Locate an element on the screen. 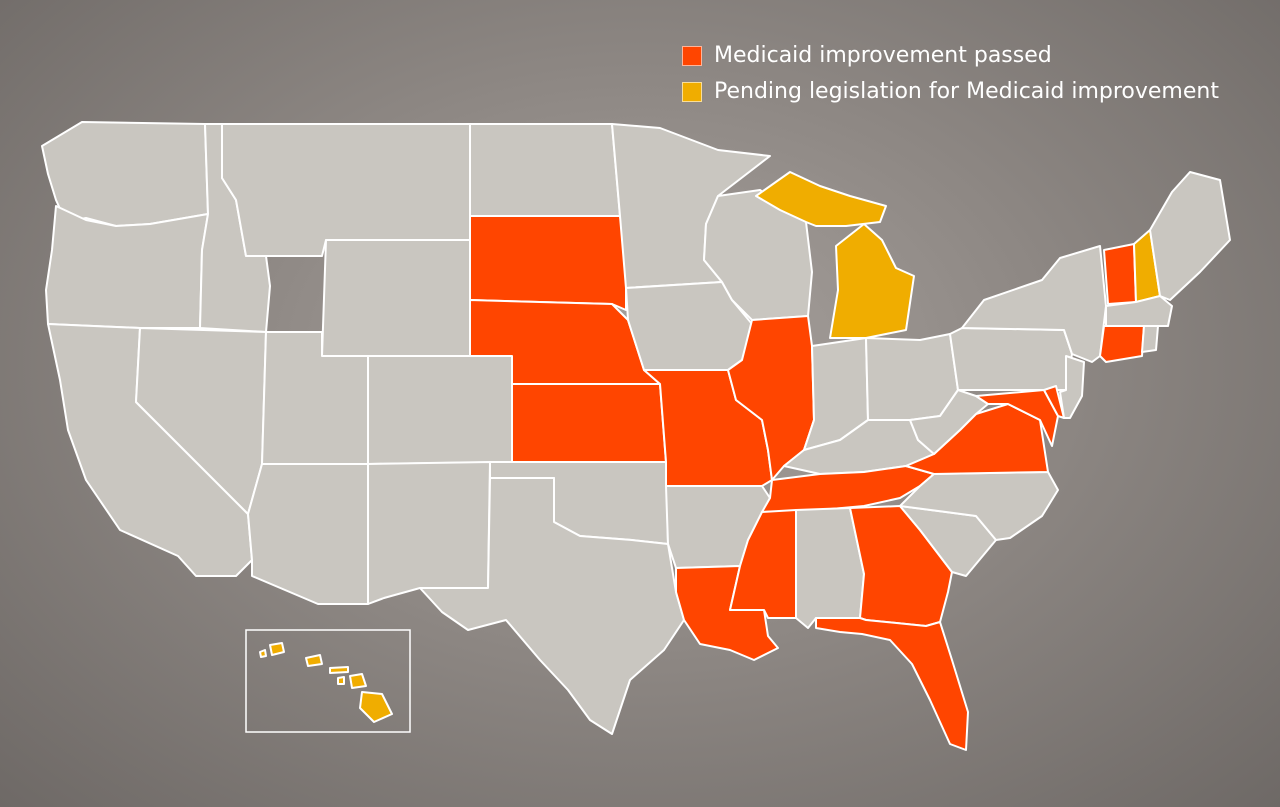 The image size is (1280, 807). state-pennsylvania is located at coordinates (1011, 359).